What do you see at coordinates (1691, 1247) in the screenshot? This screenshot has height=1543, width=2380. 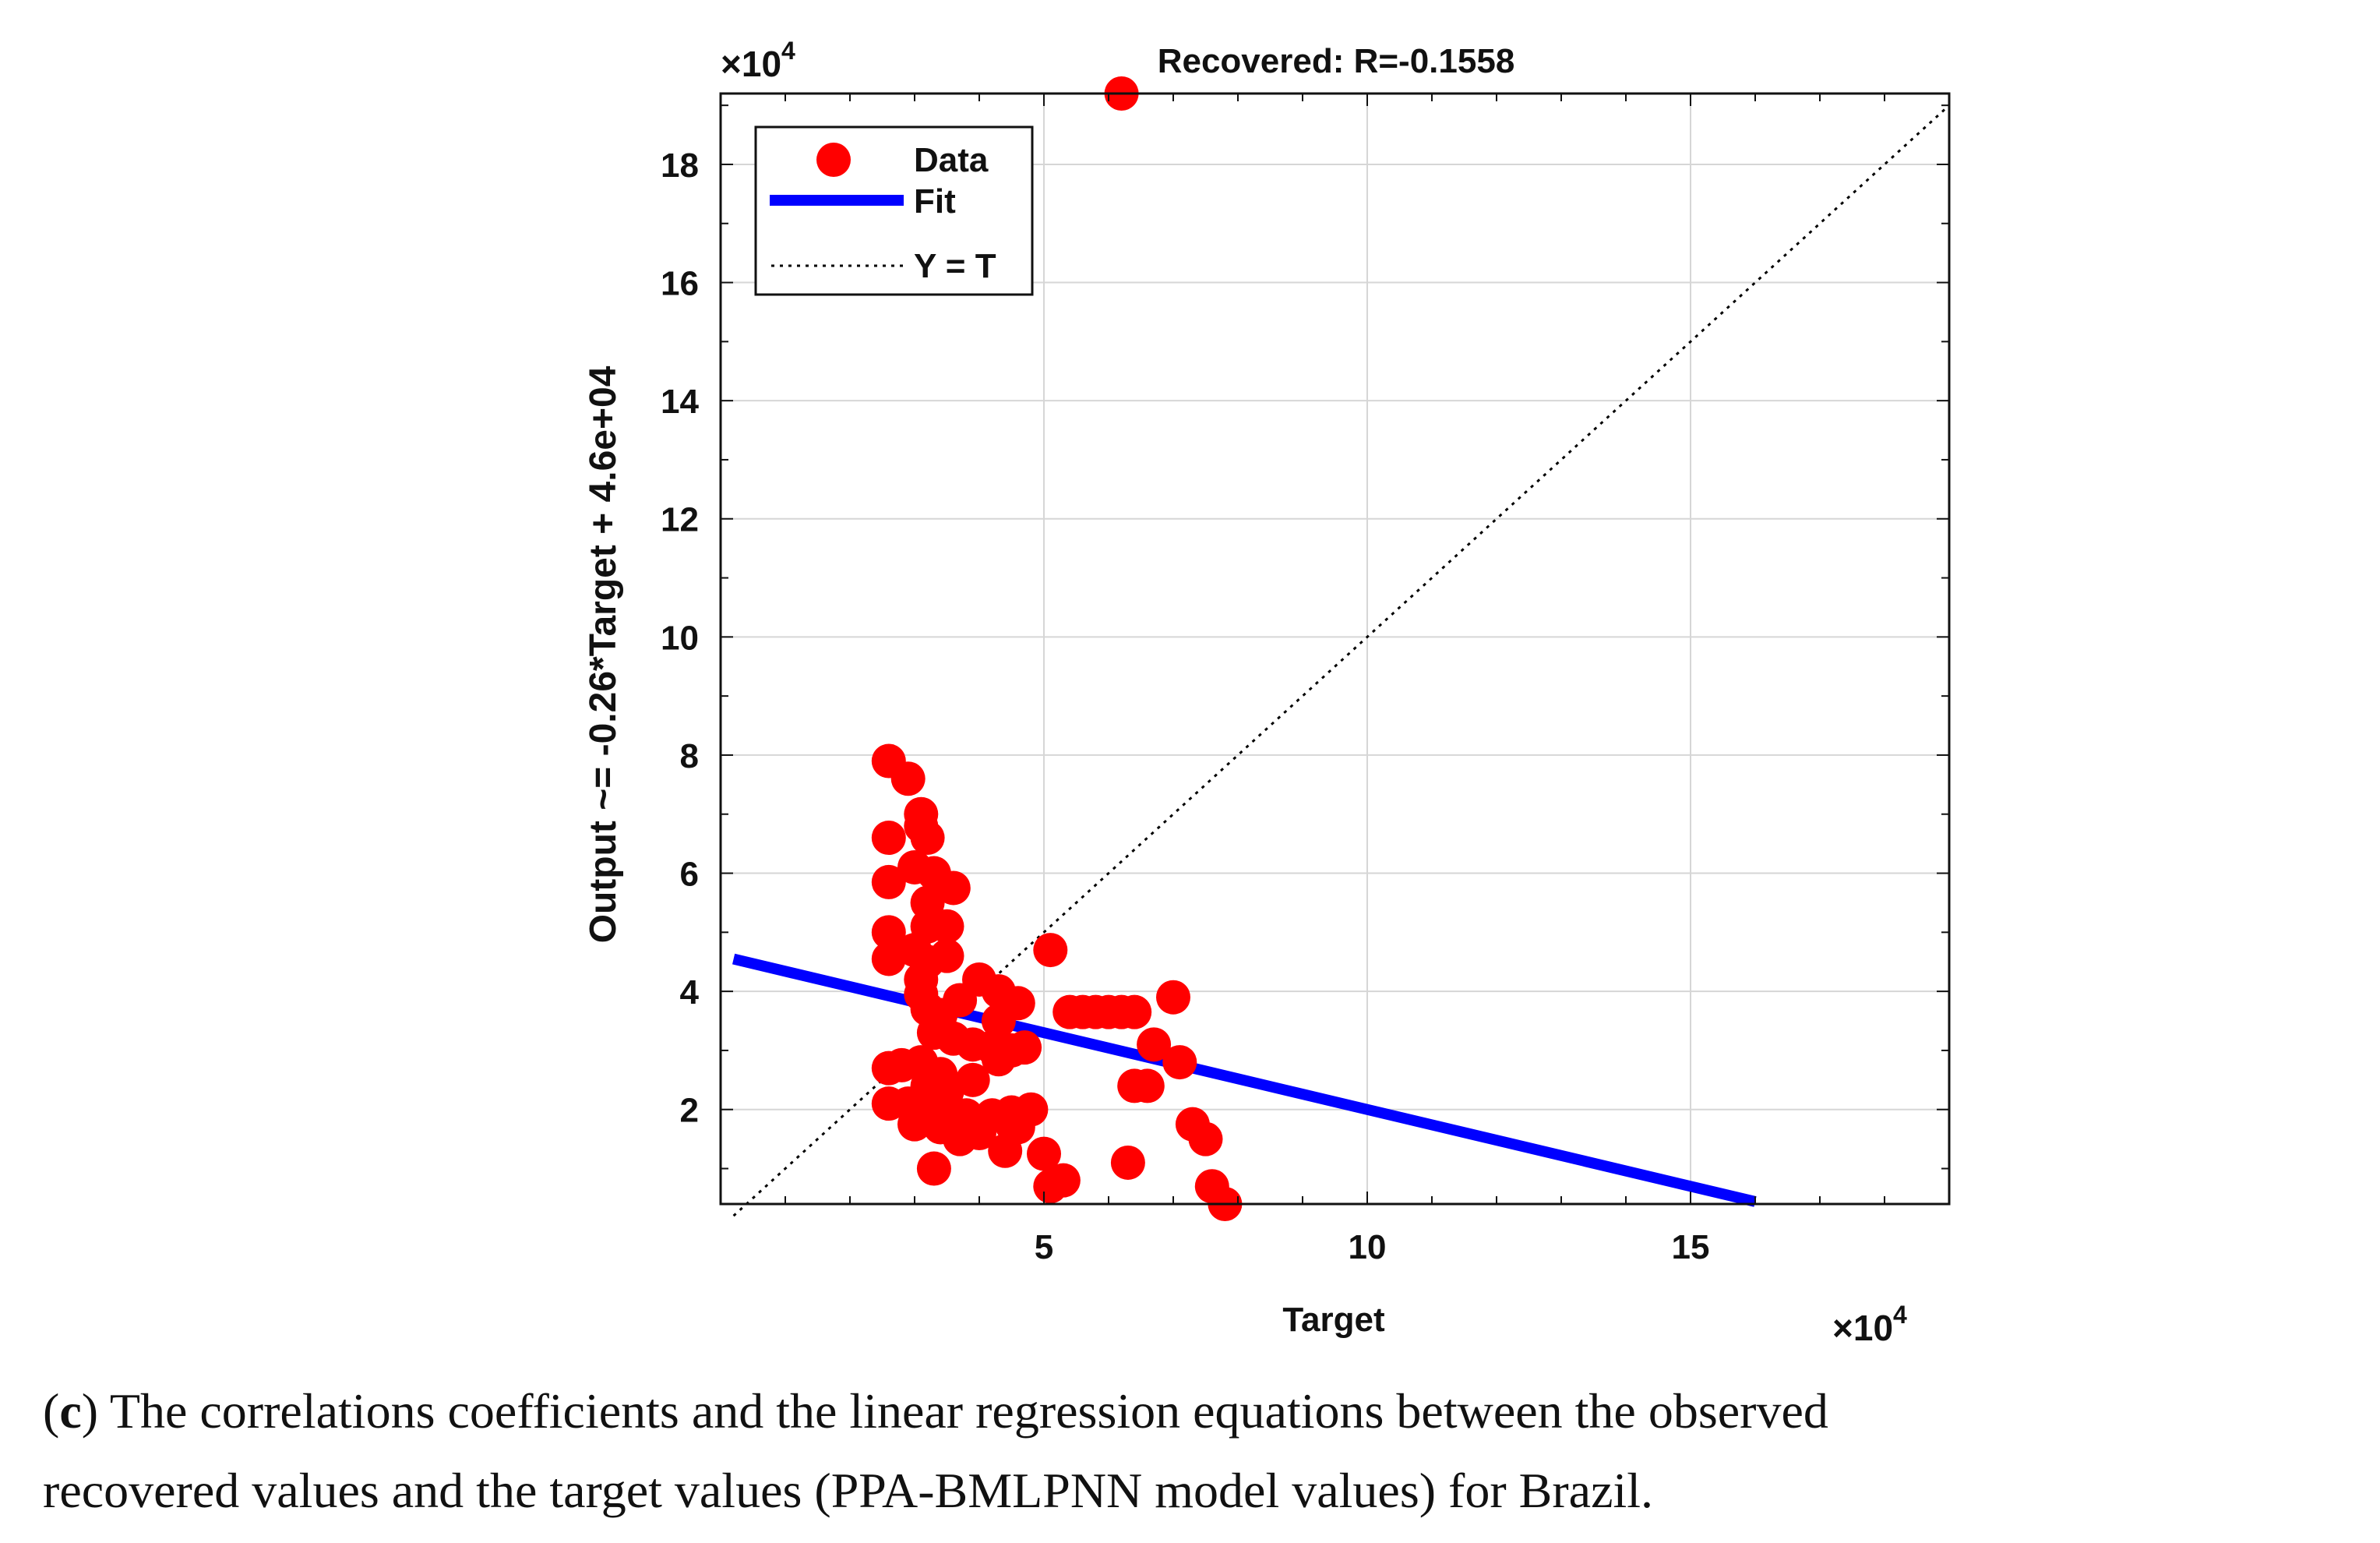 I see `x-tick-label: 15` at bounding box center [1691, 1247].